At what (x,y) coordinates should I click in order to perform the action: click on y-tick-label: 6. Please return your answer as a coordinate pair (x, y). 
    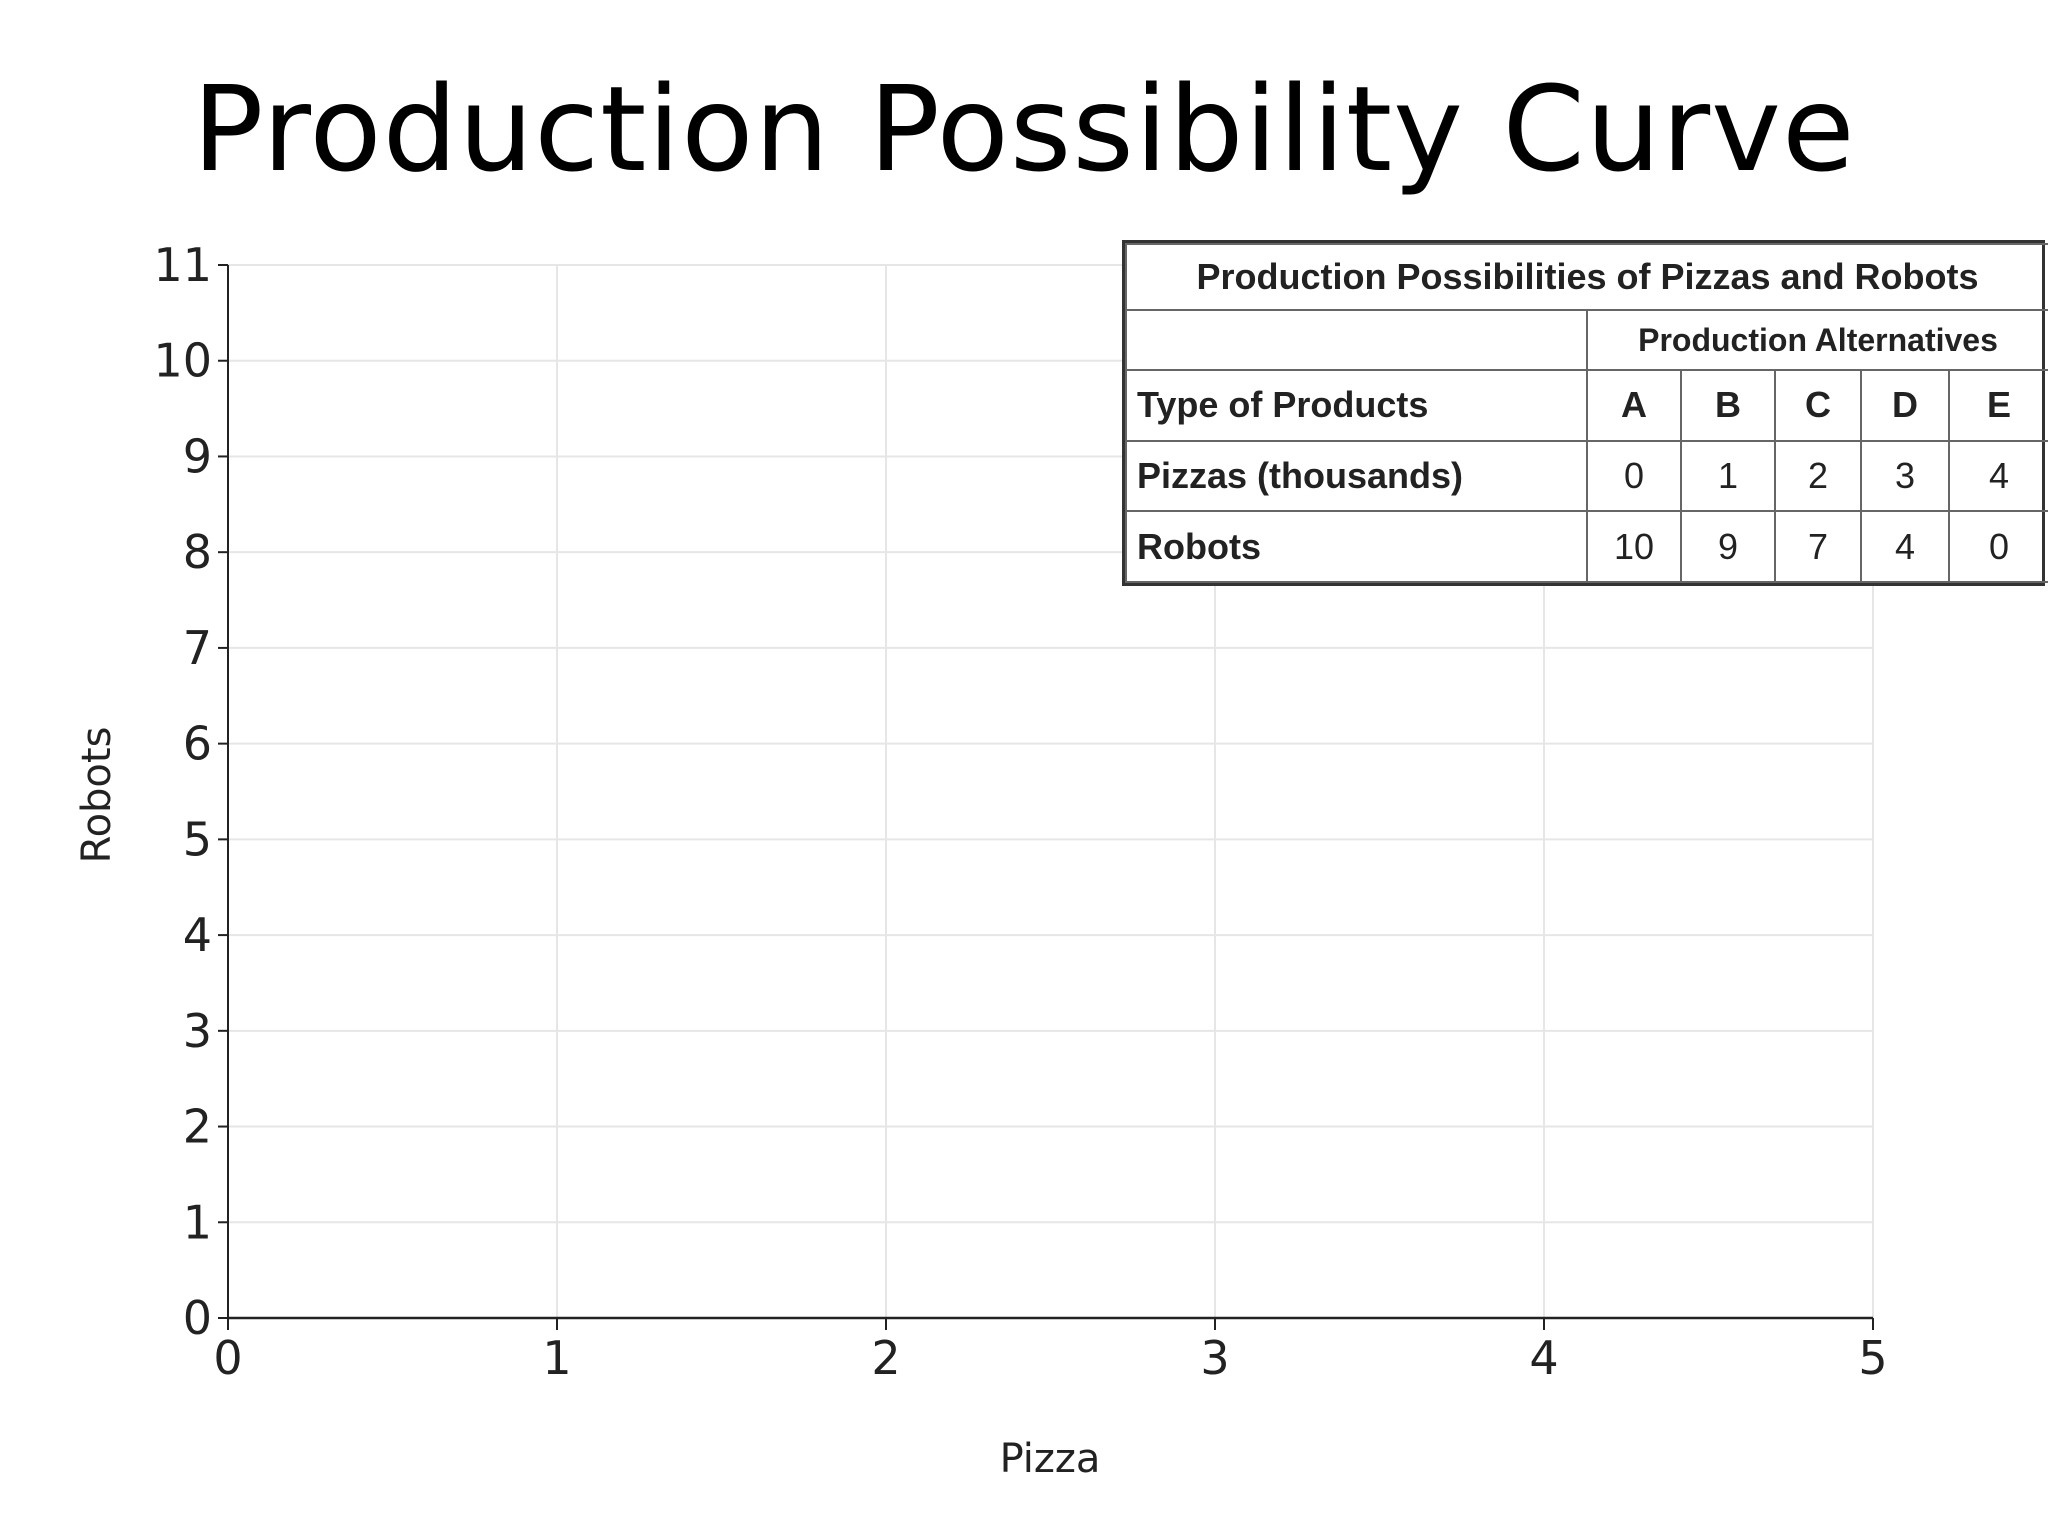
    Looking at the image, I should click on (197, 744).